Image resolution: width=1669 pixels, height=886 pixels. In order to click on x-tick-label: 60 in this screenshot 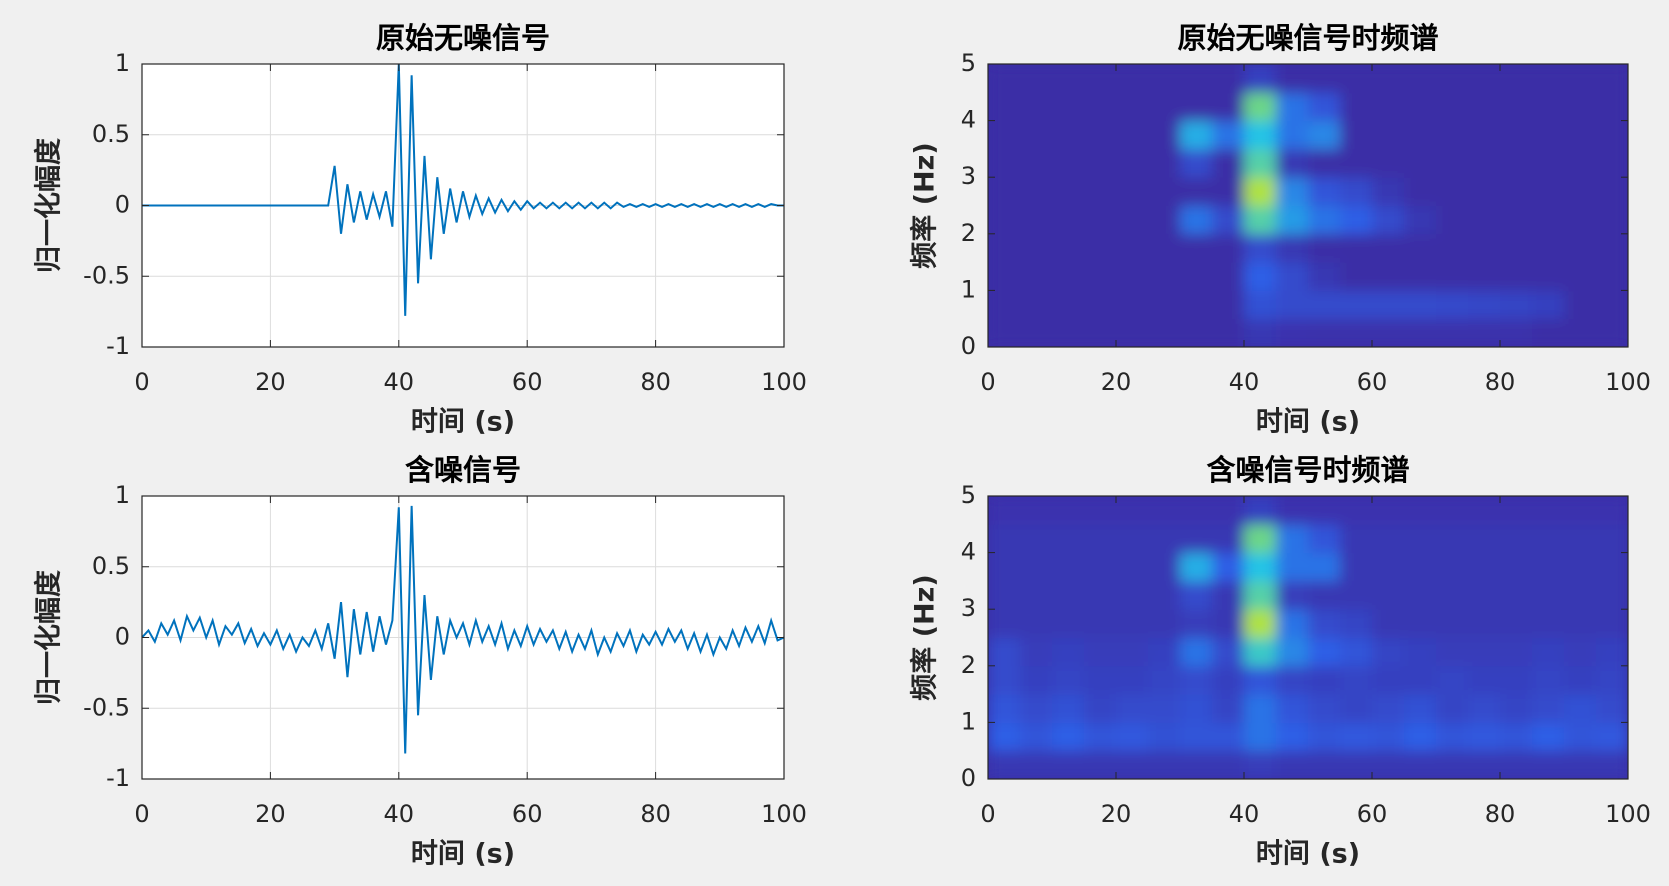, I will do `click(1372, 814)`.